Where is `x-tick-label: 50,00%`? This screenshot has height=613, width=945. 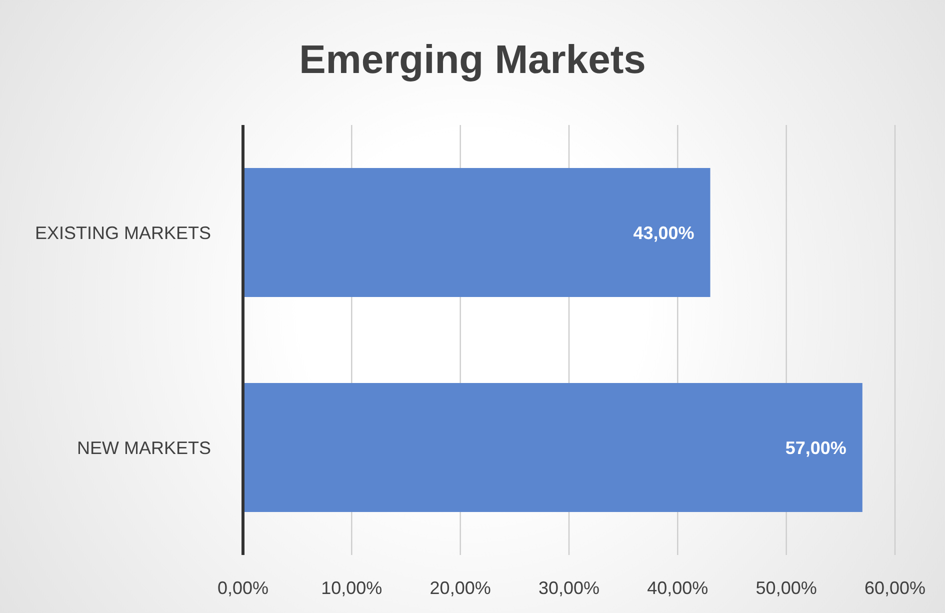 x-tick-label: 50,00% is located at coordinates (786, 588).